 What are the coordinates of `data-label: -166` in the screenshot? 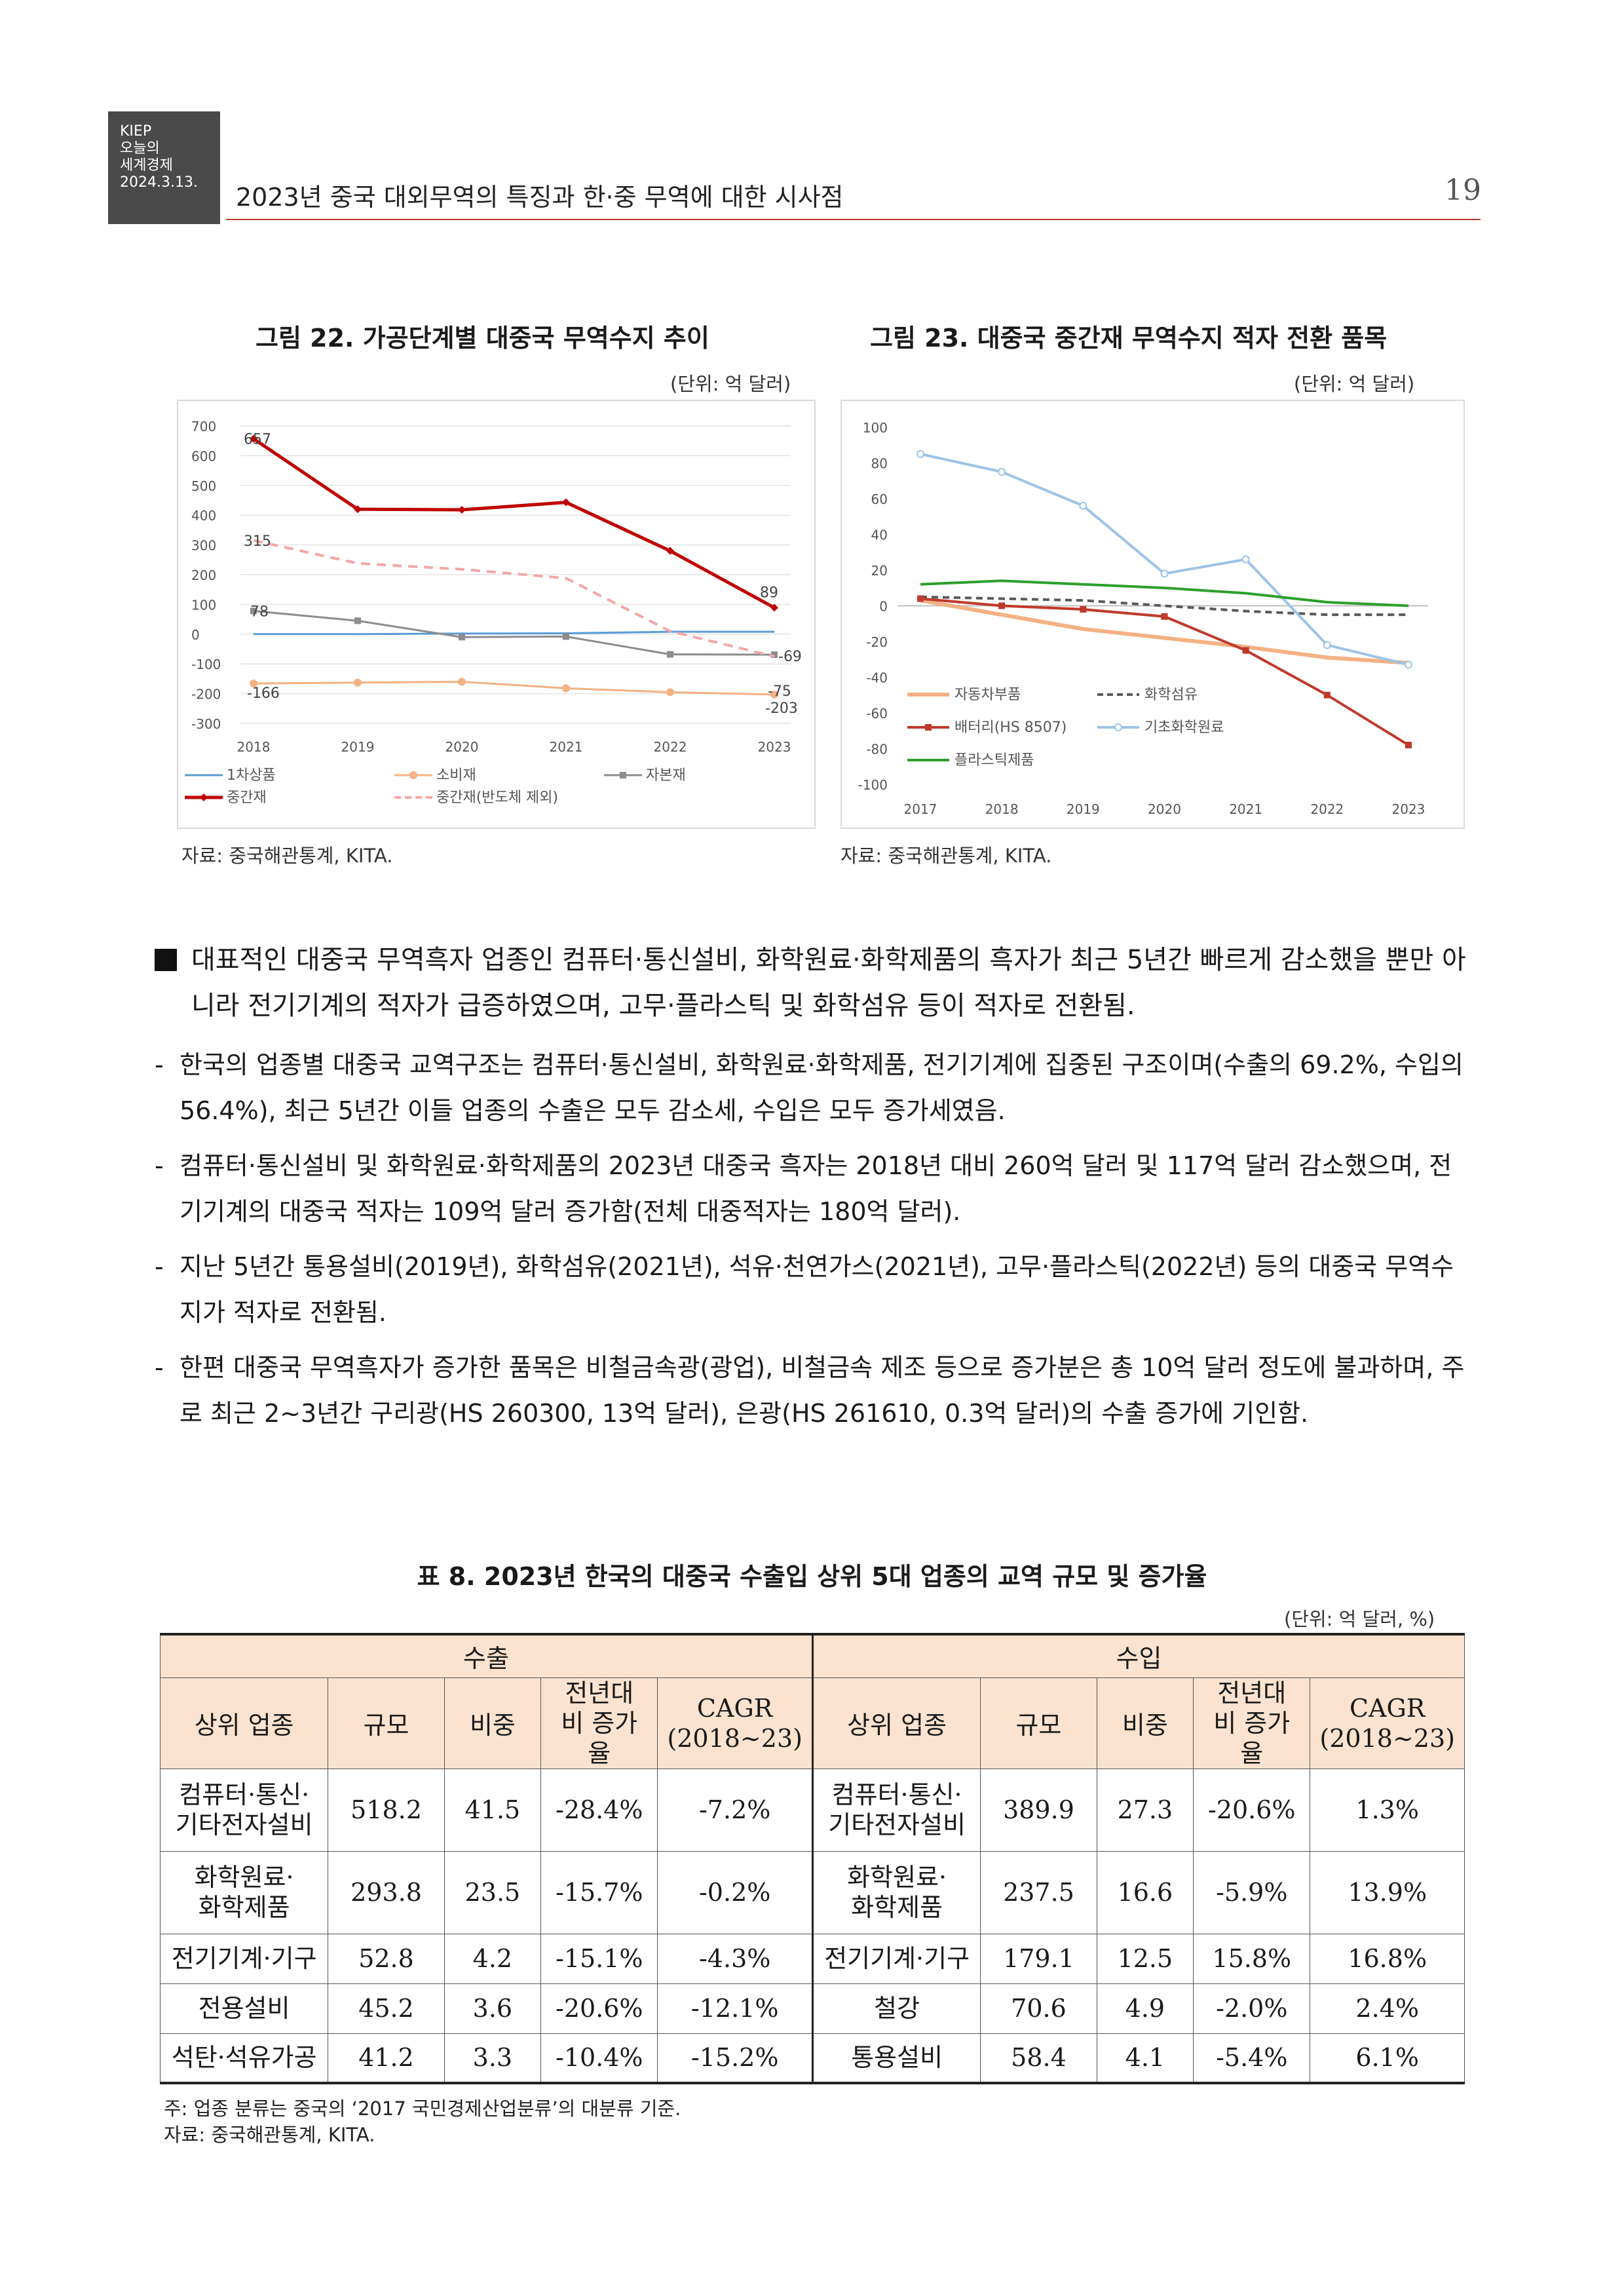 It's located at (263, 693).